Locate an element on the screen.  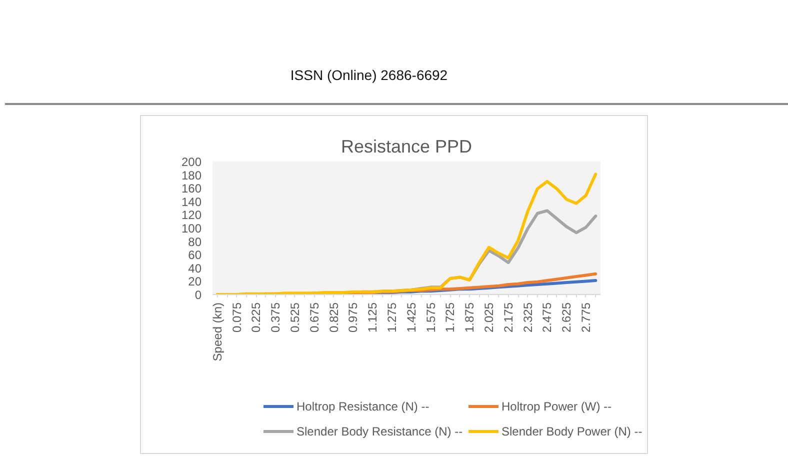
y-tick-label: 200 is located at coordinates (191, 162).